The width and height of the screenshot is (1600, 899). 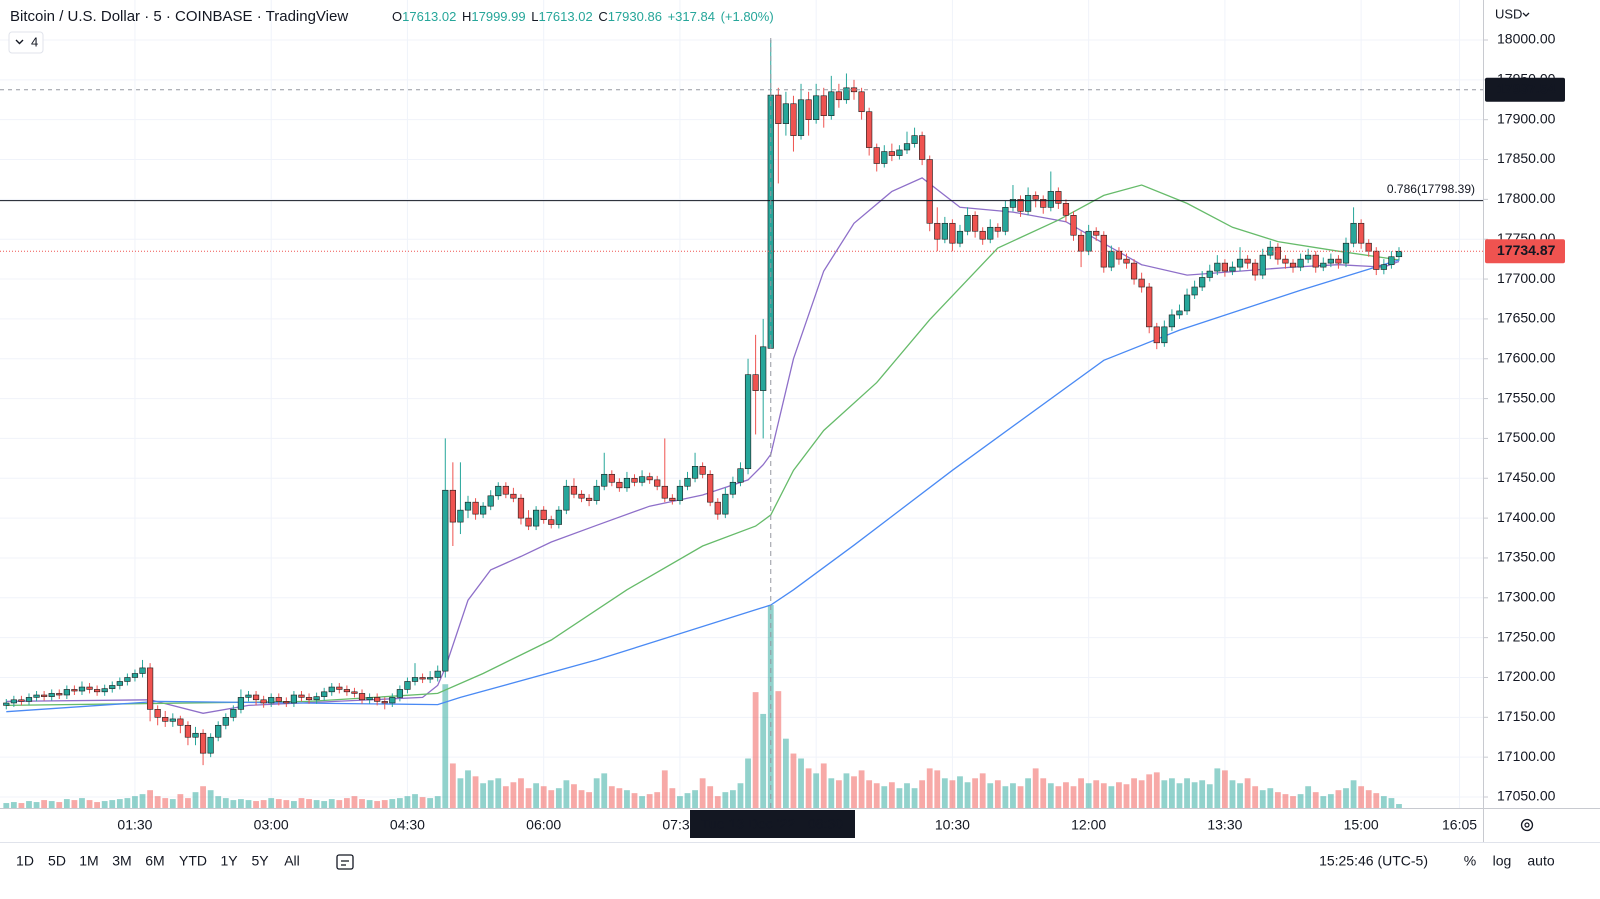 I want to click on calendar-lines, so click(x=345, y=863).